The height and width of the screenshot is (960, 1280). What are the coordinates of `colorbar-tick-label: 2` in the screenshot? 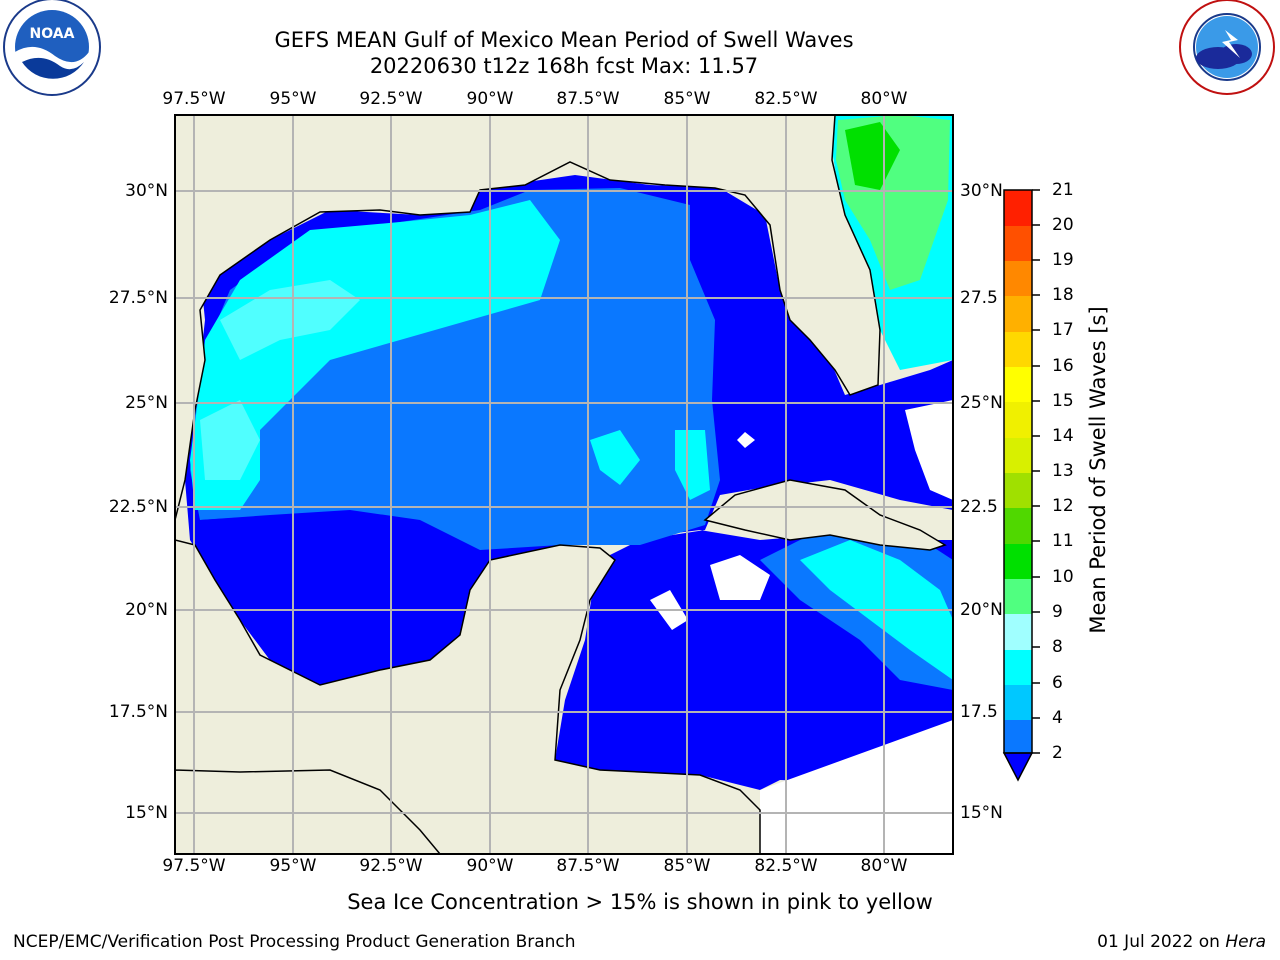 It's located at (1057, 753).